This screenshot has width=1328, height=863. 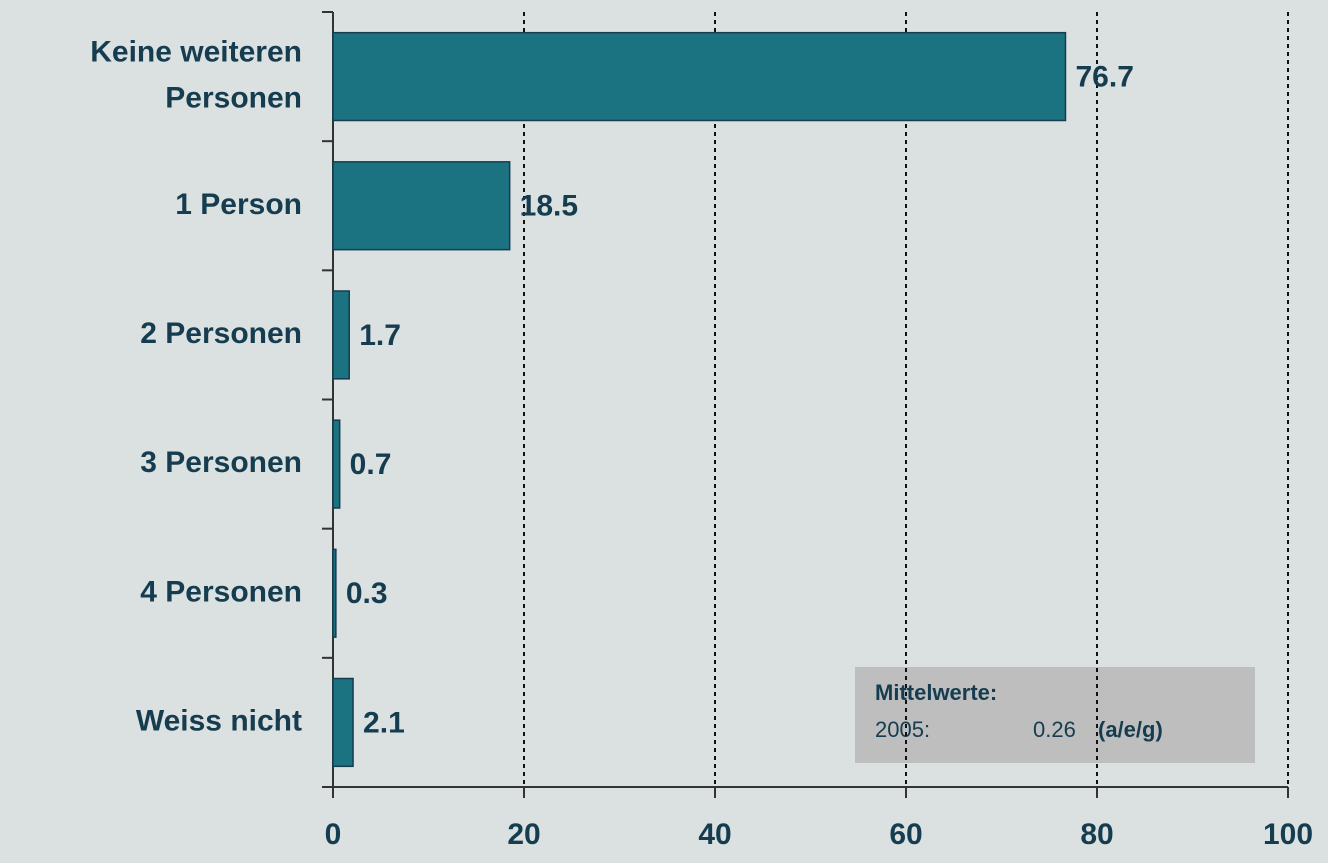 I want to click on y-tick-label: 1 Person, so click(x=238, y=204).